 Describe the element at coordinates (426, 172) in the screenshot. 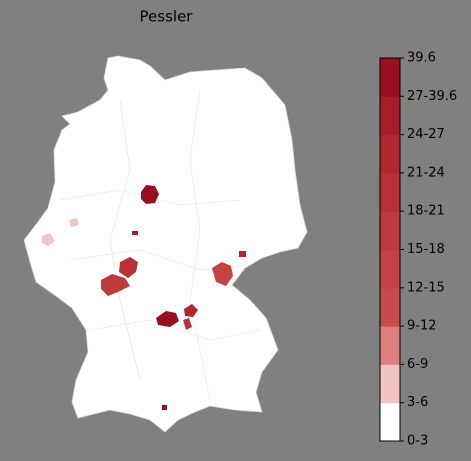

I see `colorbar-label: 21-24` at that location.